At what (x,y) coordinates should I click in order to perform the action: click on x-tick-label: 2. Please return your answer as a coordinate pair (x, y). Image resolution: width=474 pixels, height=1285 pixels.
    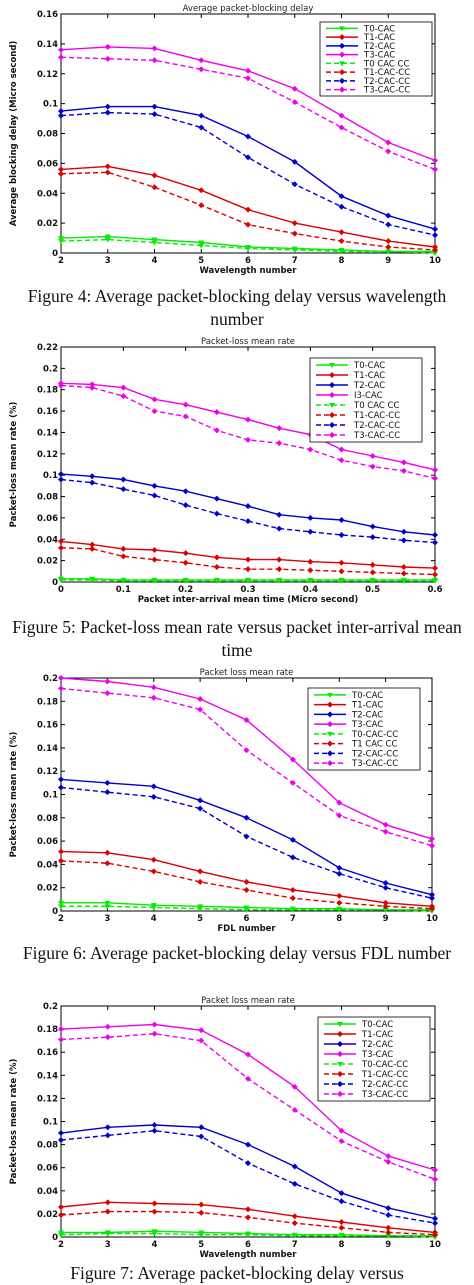
    Looking at the image, I should click on (61, 919).